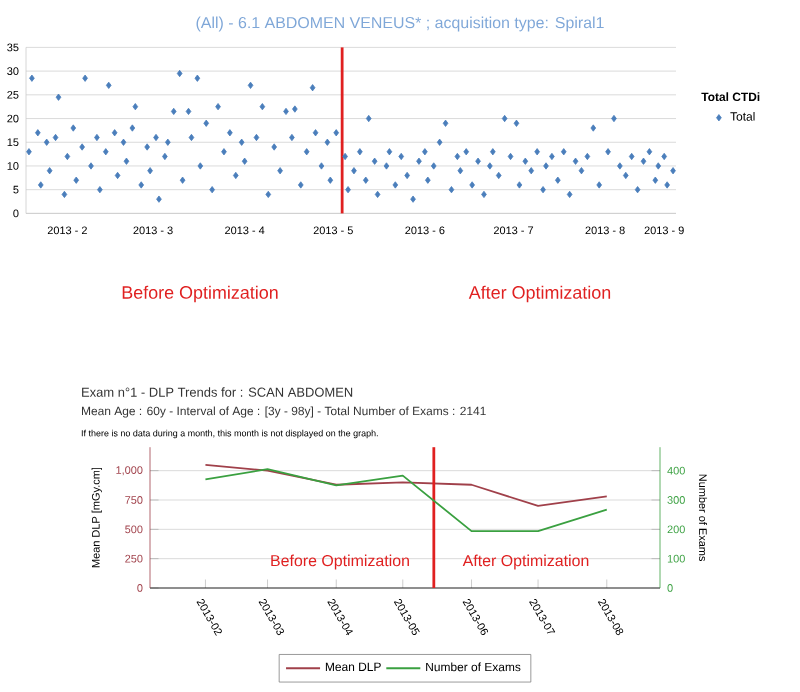 The width and height of the screenshot is (800, 692). Describe the element at coordinates (200, 294) in the screenshot. I see `text: Before Optimization` at that location.